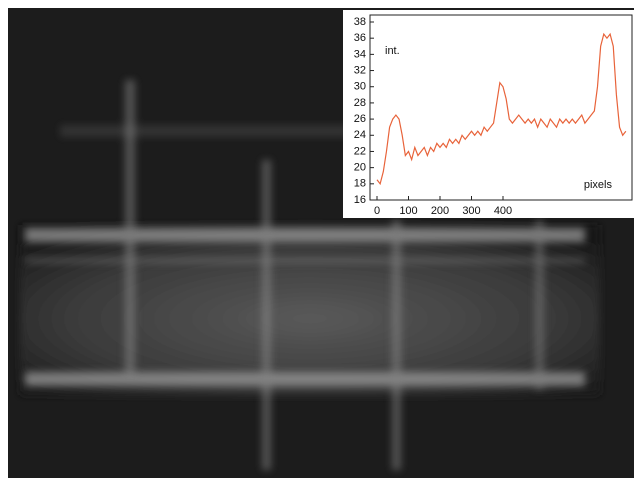 Image resolution: width=634 pixels, height=478 pixels. Describe the element at coordinates (377, 211) in the screenshot. I see `x-tick-label: 0` at that location.